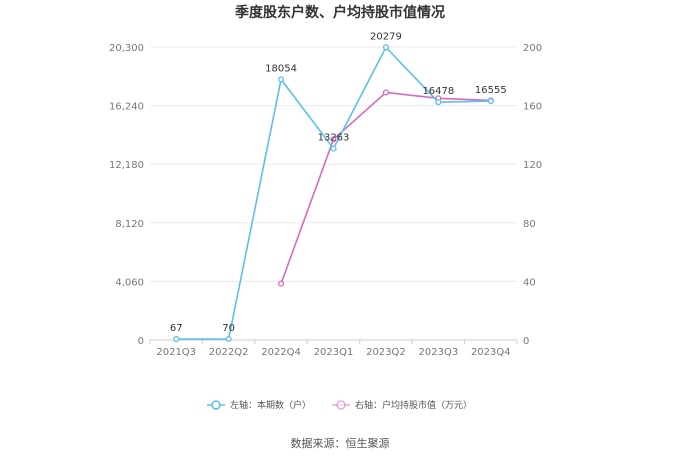 This screenshot has height=460, width=680. What do you see at coordinates (126, 195) in the screenshot?
I see `left-axis: 0 4,060 8,120 12,180 16,240 20,300` at bounding box center [126, 195].